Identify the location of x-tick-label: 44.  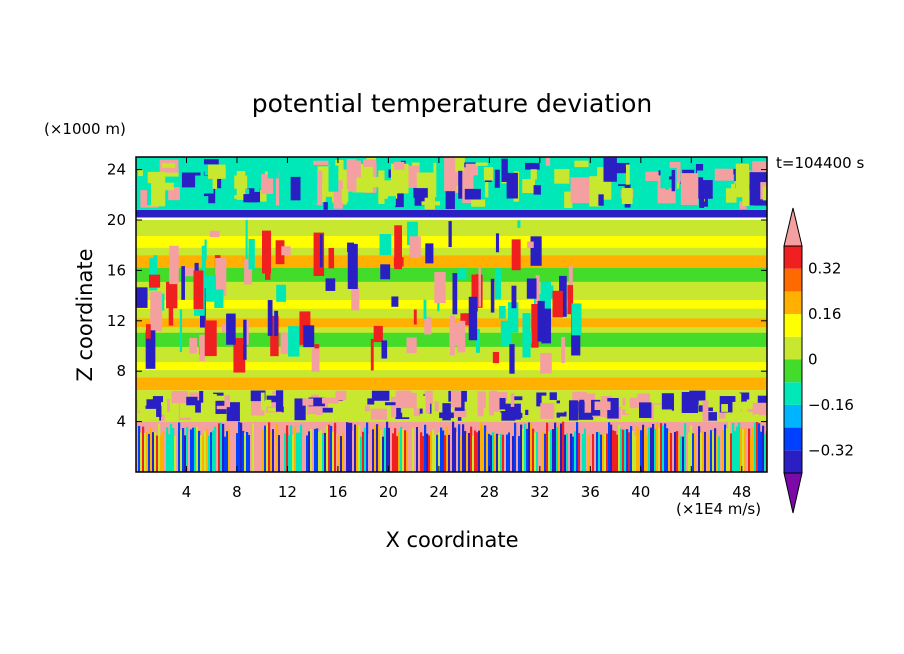
(691, 492).